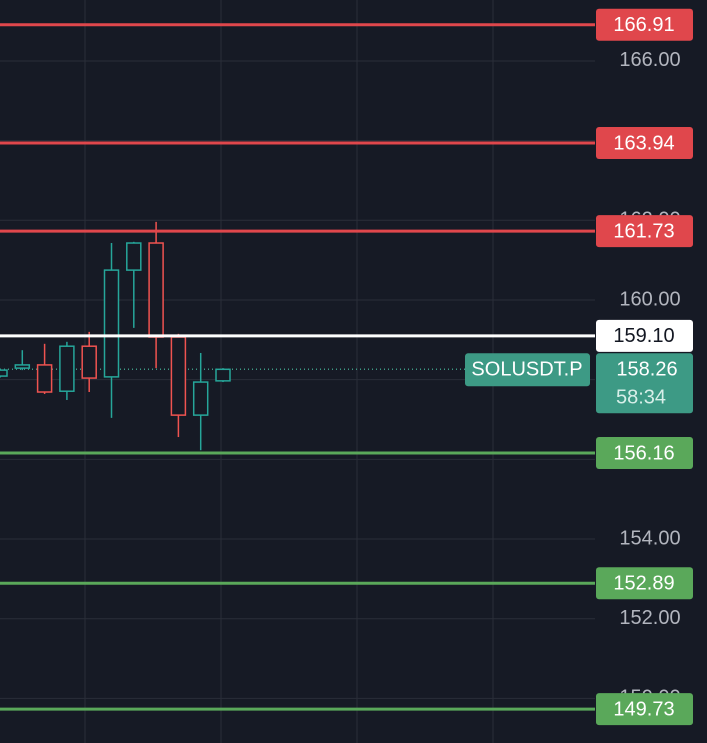 The image size is (707, 743). What do you see at coordinates (649, 618) in the screenshot?
I see `y-tick-label: 152.00` at bounding box center [649, 618].